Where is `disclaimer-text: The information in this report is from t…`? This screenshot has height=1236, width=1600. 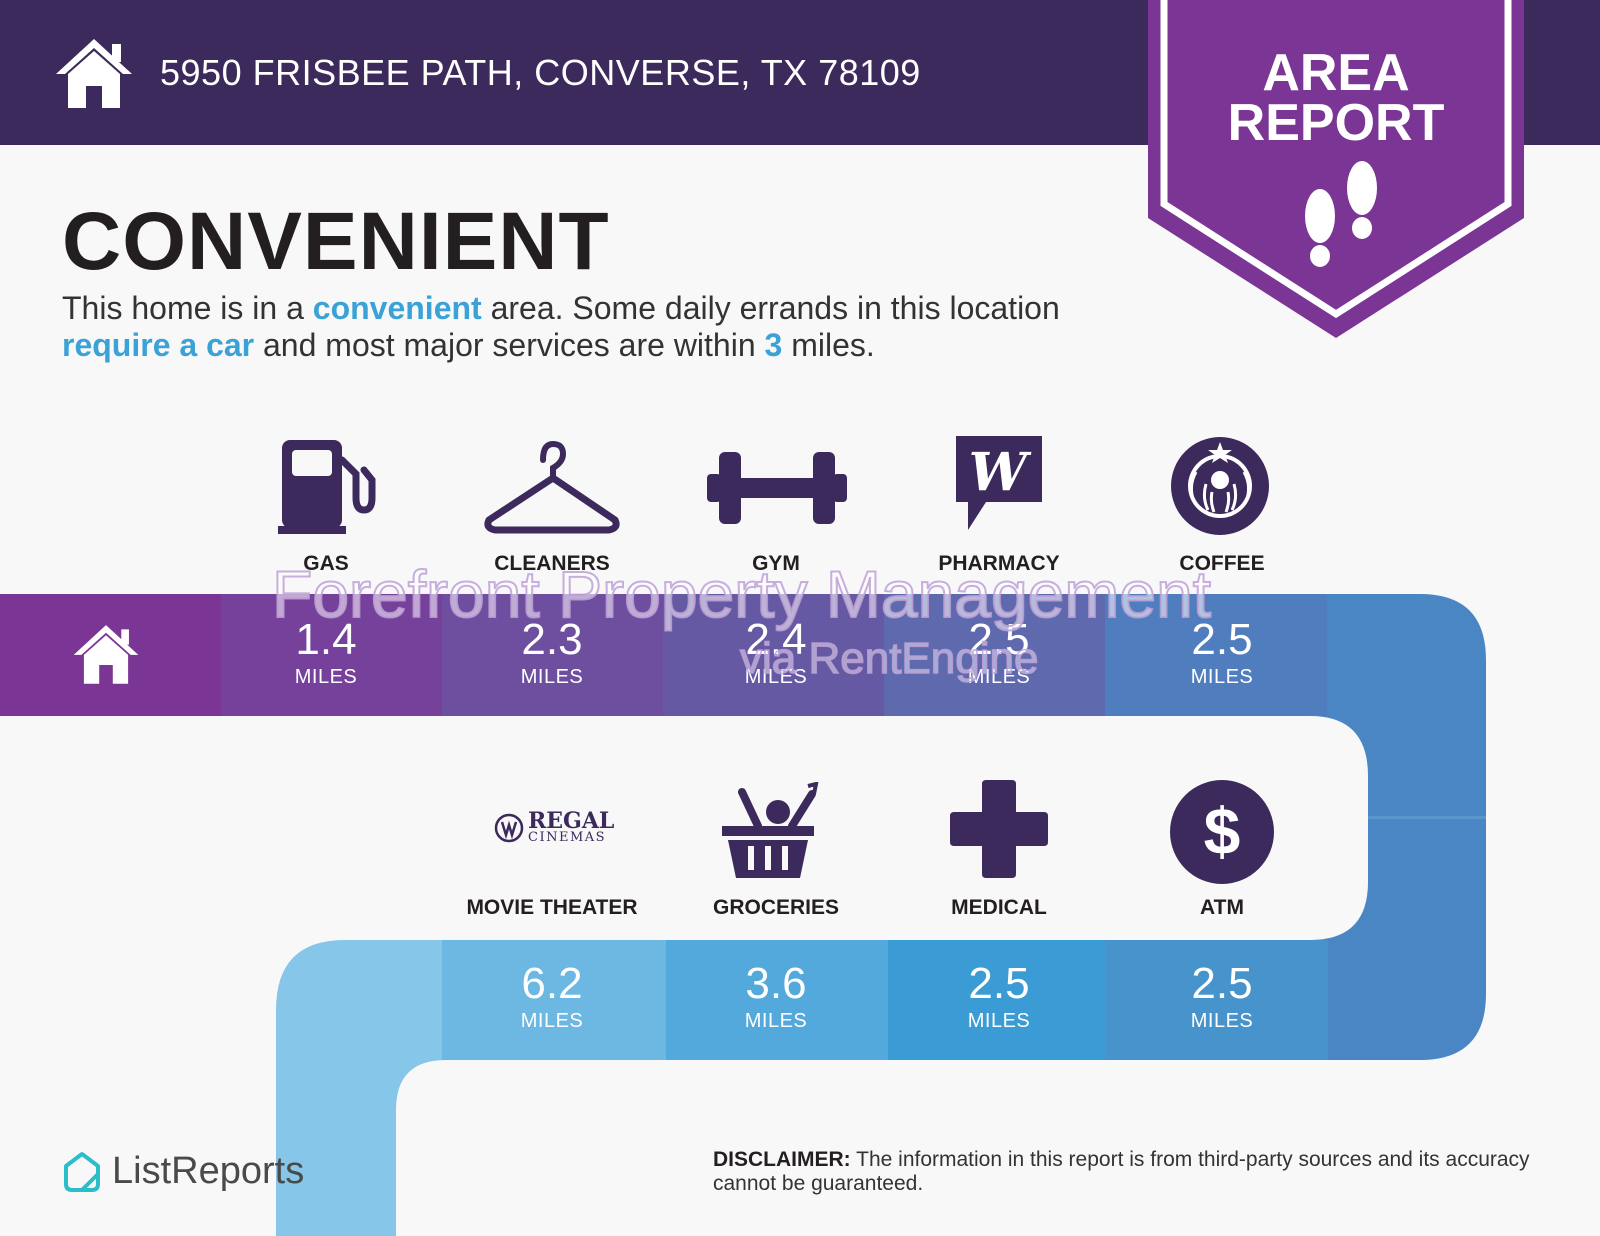 disclaimer-text: The information in this report is from t… is located at coordinates (1121, 1171).